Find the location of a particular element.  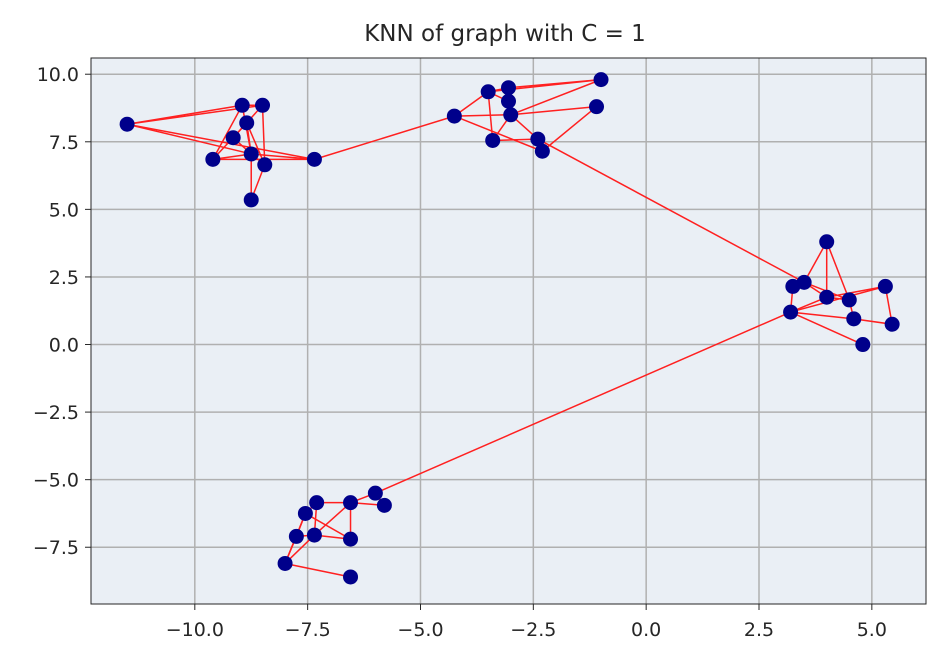

y-axis-ticks: 10.0 7.5 5.0 2.5 0.0 −2.5 −5.0 −7.5 is located at coordinates (62, 311).